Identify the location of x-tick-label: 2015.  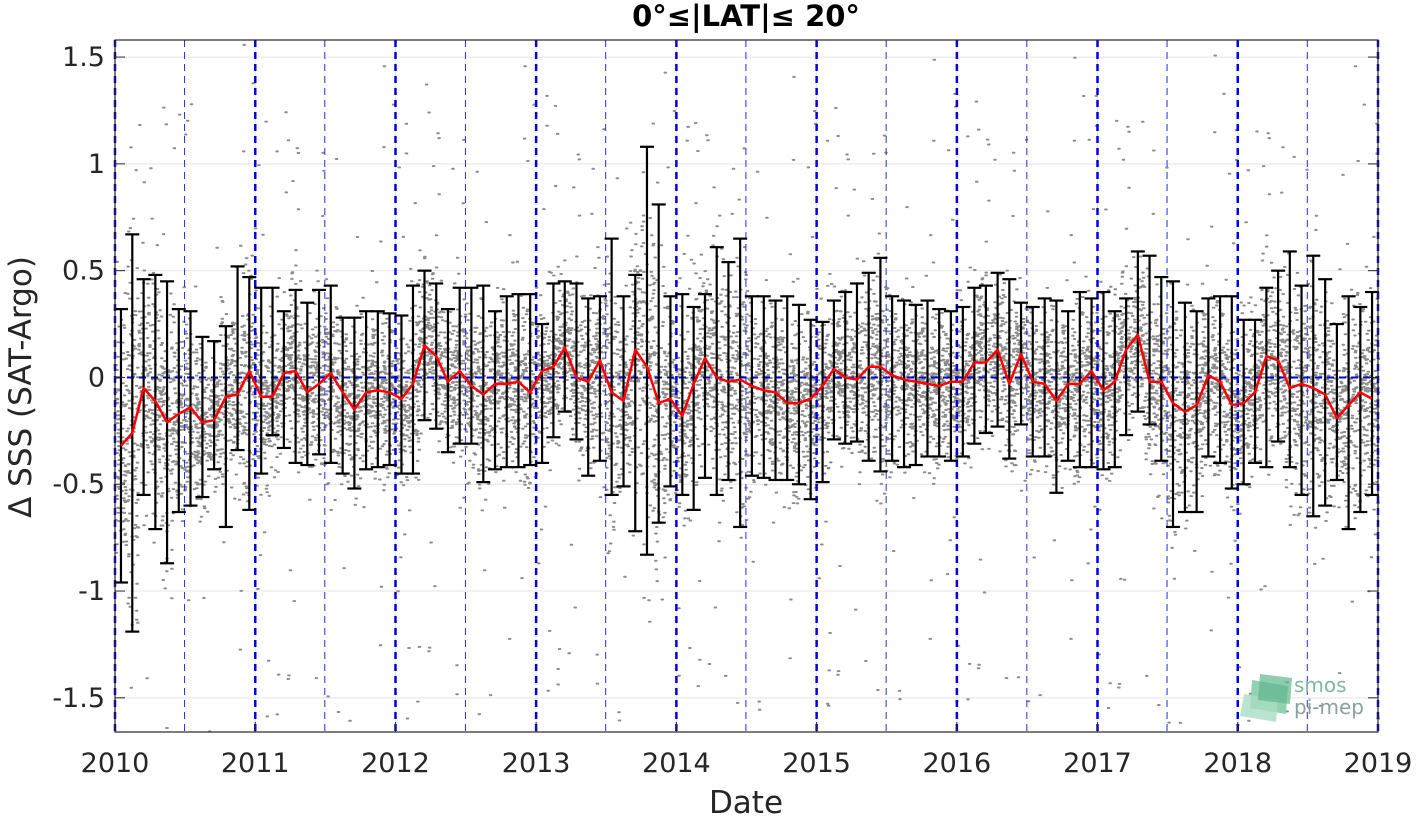
(816, 763).